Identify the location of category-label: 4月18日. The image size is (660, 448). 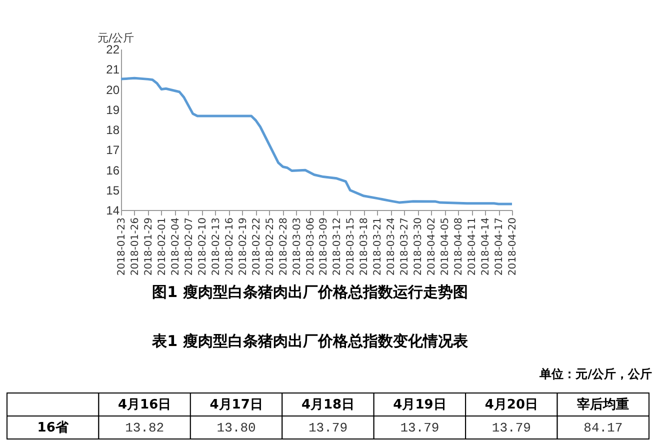
(328, 405).